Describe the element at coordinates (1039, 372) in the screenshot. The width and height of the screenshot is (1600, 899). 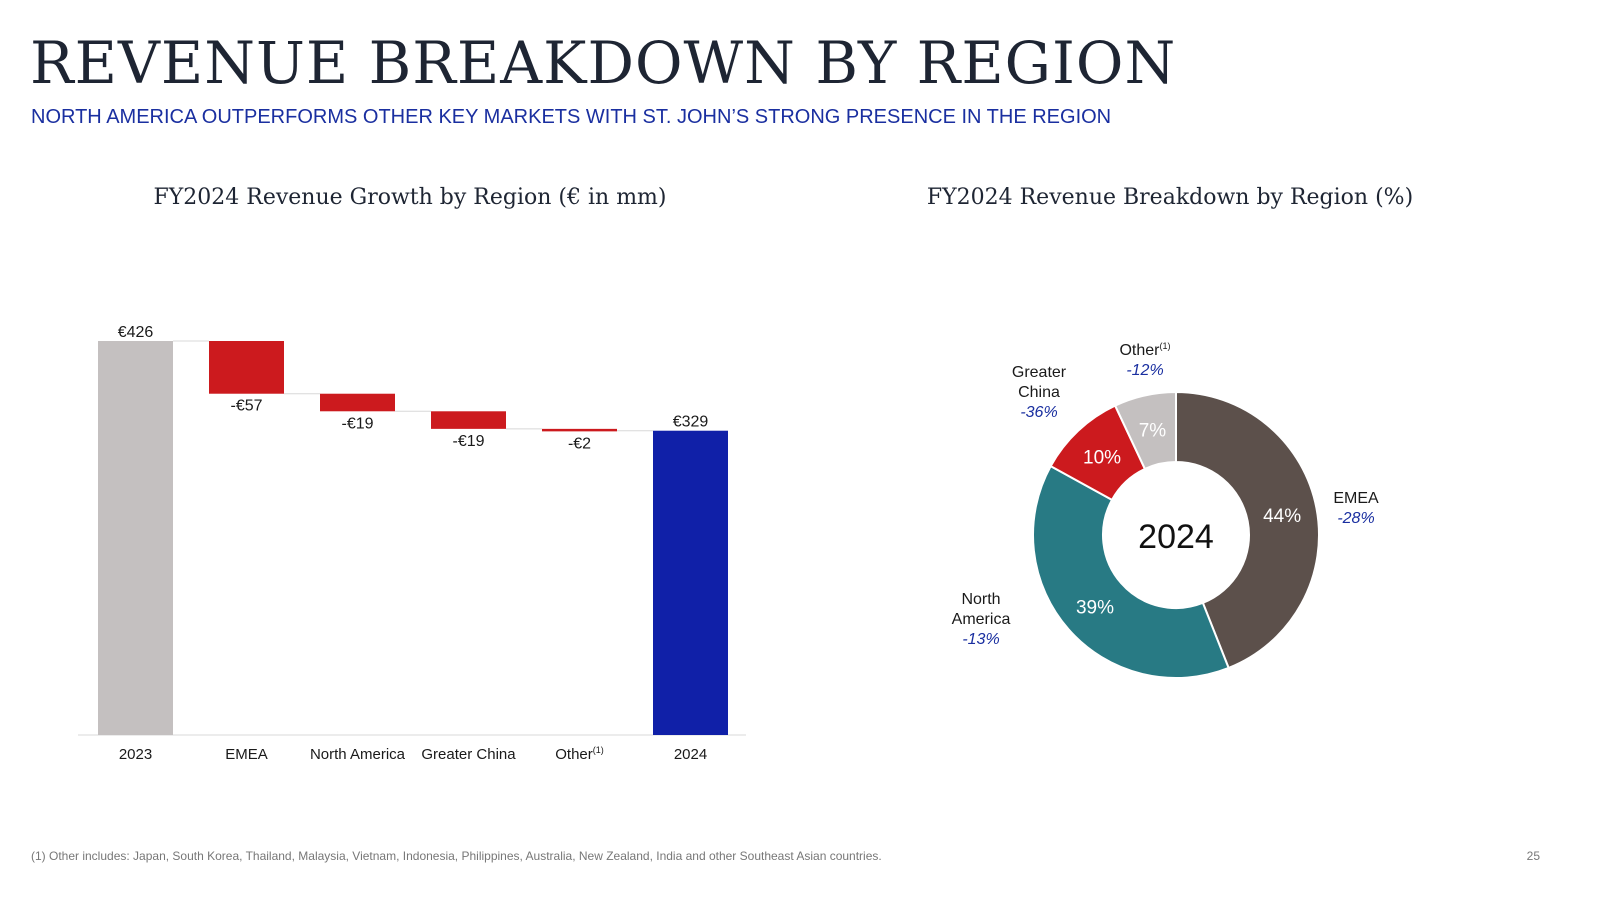
I see `donut-region-label: Greater` at that location.